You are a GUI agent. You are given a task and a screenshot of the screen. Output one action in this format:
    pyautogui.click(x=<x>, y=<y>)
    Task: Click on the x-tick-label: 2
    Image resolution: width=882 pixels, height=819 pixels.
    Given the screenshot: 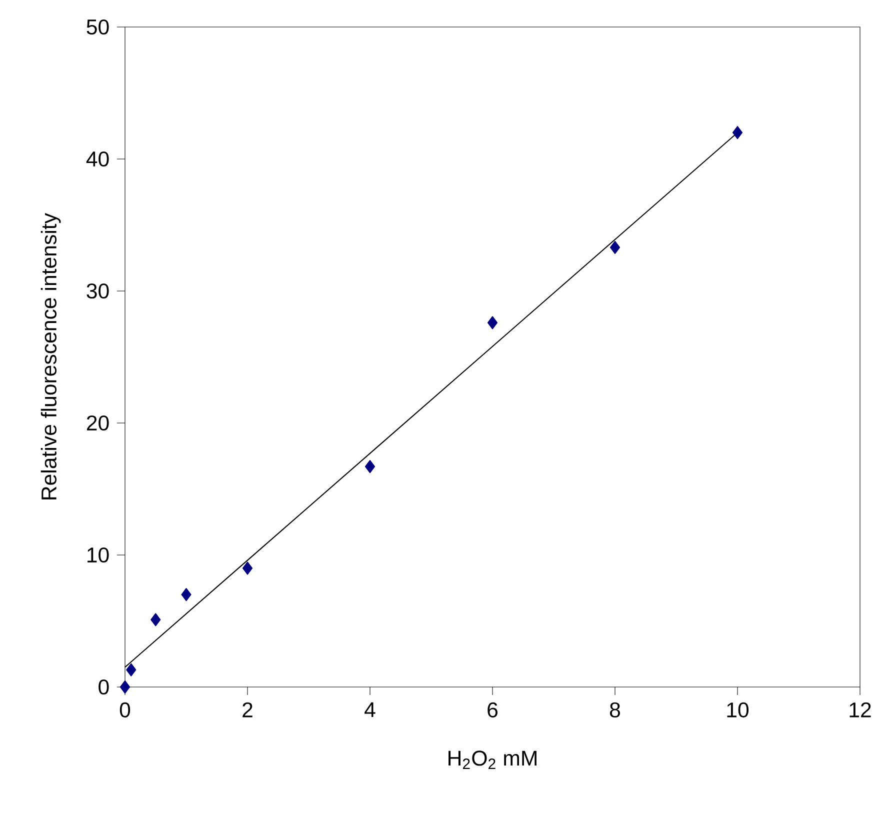 What is the action you would take?
    pyautogui.click(x=247, y=710)
    